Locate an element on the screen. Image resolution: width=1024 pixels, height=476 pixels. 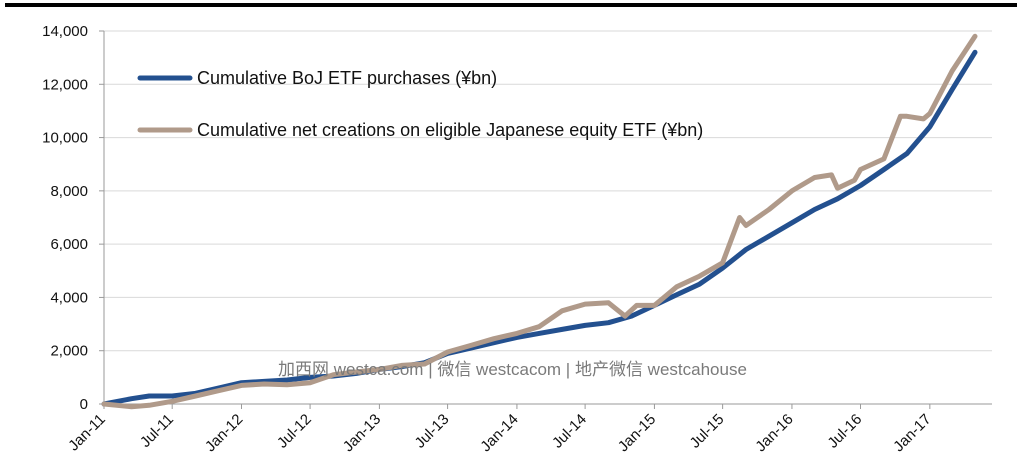
y-tick-label: 12,000 is located at coordinates (65, 84).